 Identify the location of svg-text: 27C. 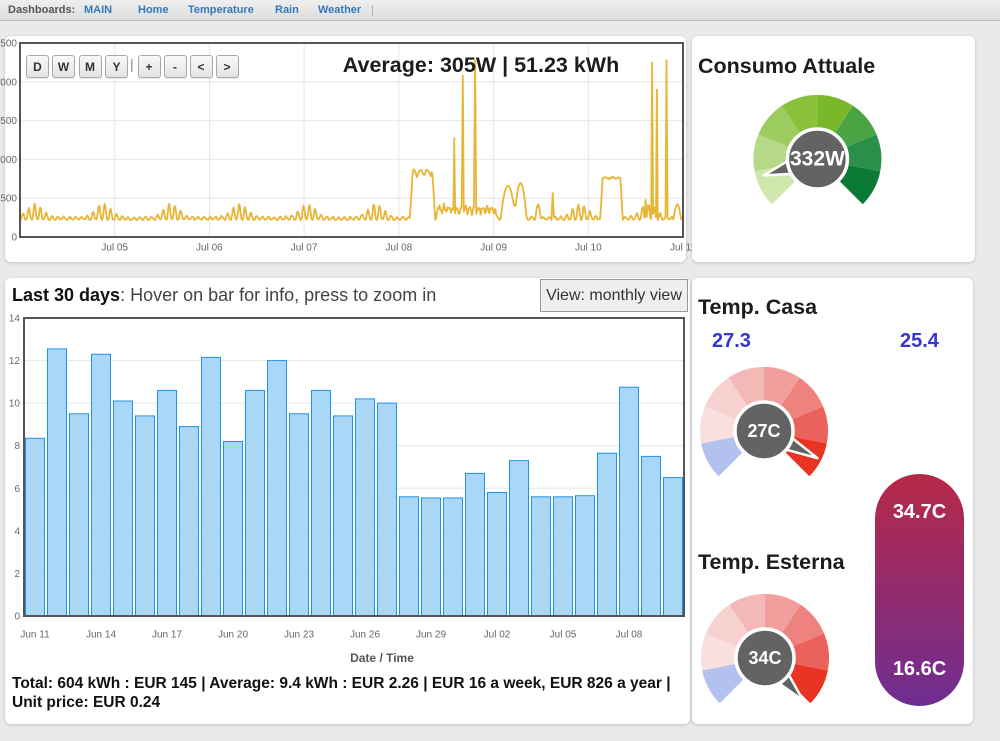
(763, 431).